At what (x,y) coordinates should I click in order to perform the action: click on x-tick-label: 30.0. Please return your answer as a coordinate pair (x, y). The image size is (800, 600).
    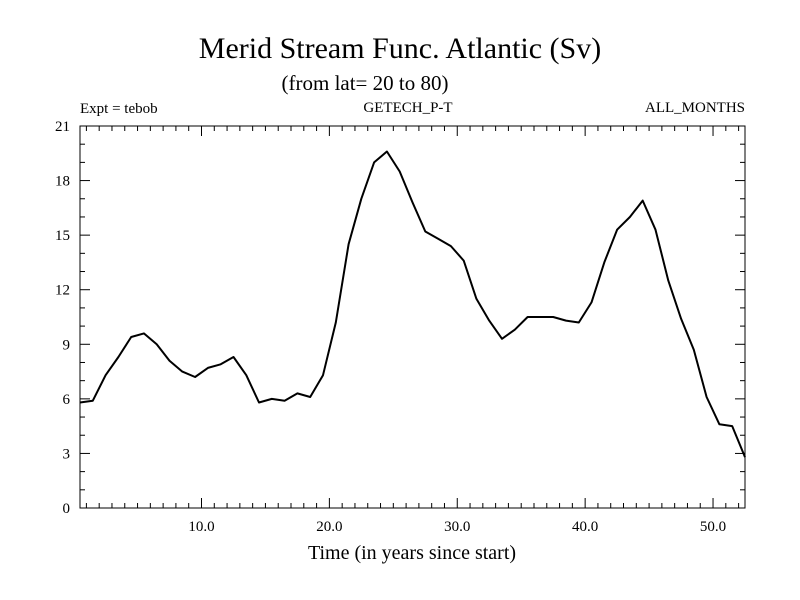
    Looking at the image, I should click on (457, 527).